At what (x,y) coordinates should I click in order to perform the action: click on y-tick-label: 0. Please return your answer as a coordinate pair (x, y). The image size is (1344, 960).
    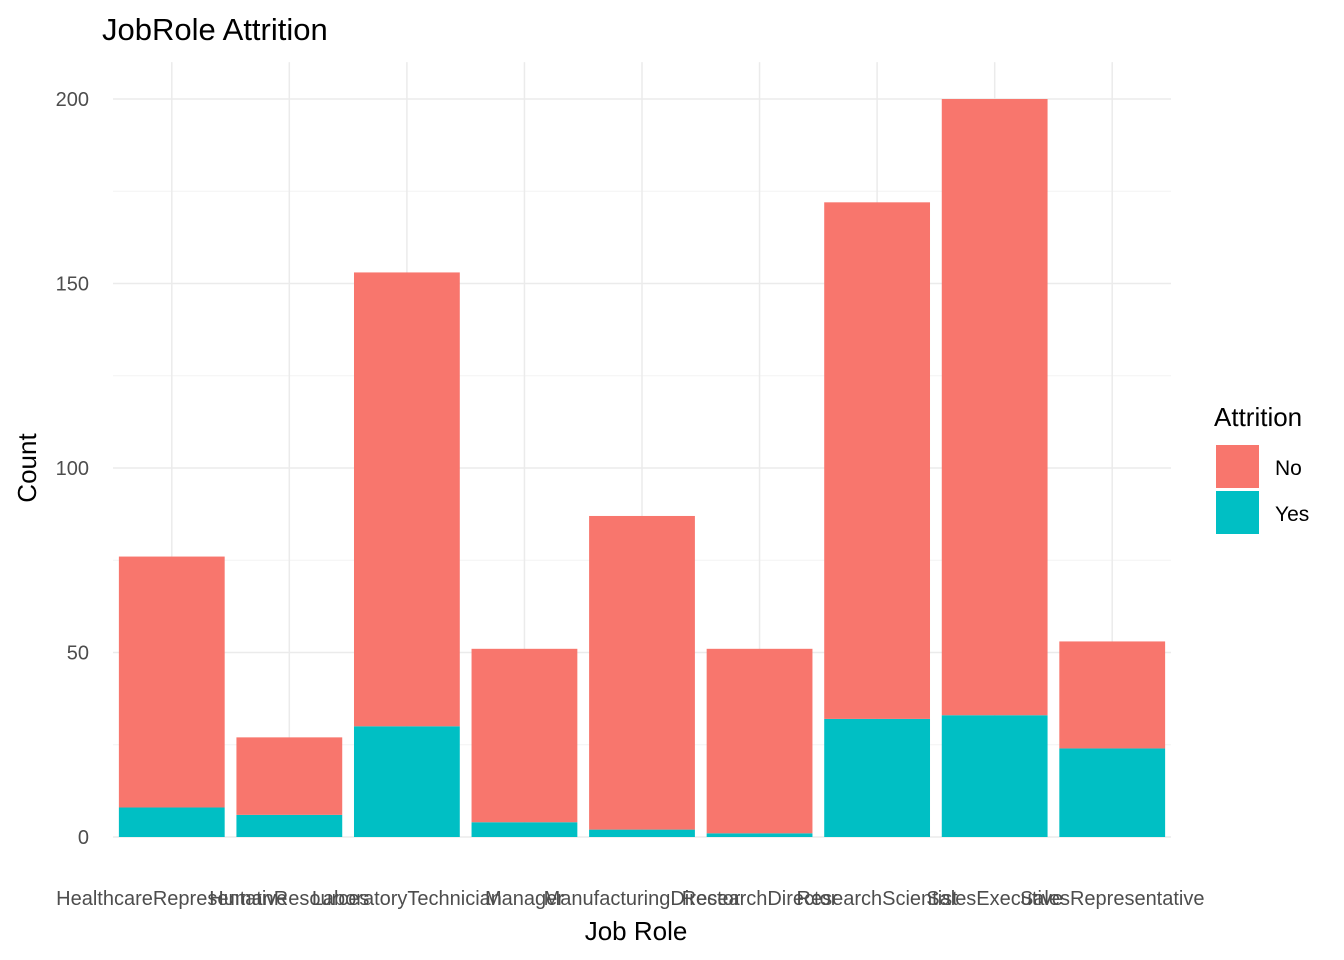
    Looking at the image, I should click on (83, 838).